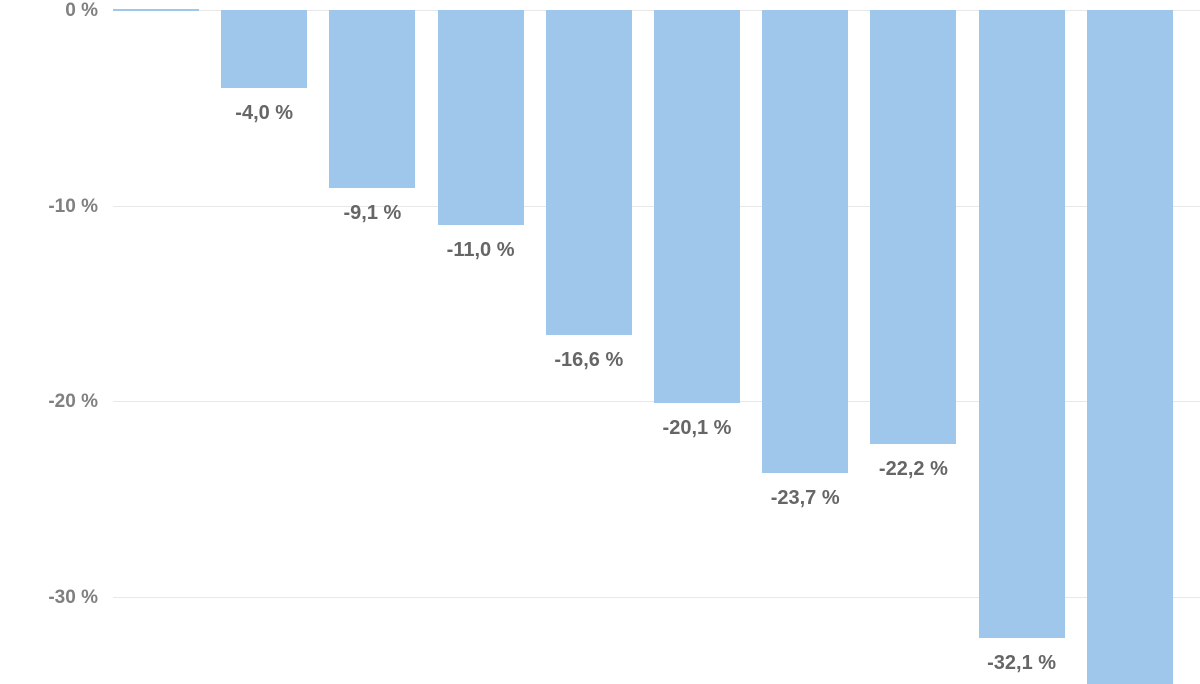 Image resolution: width=1200 pixels, height=684 pixels. What do you see at coordinates (372, 212) in the screenshot?
I see `data-label: -9,1 %` at bounding box center [372, 212].